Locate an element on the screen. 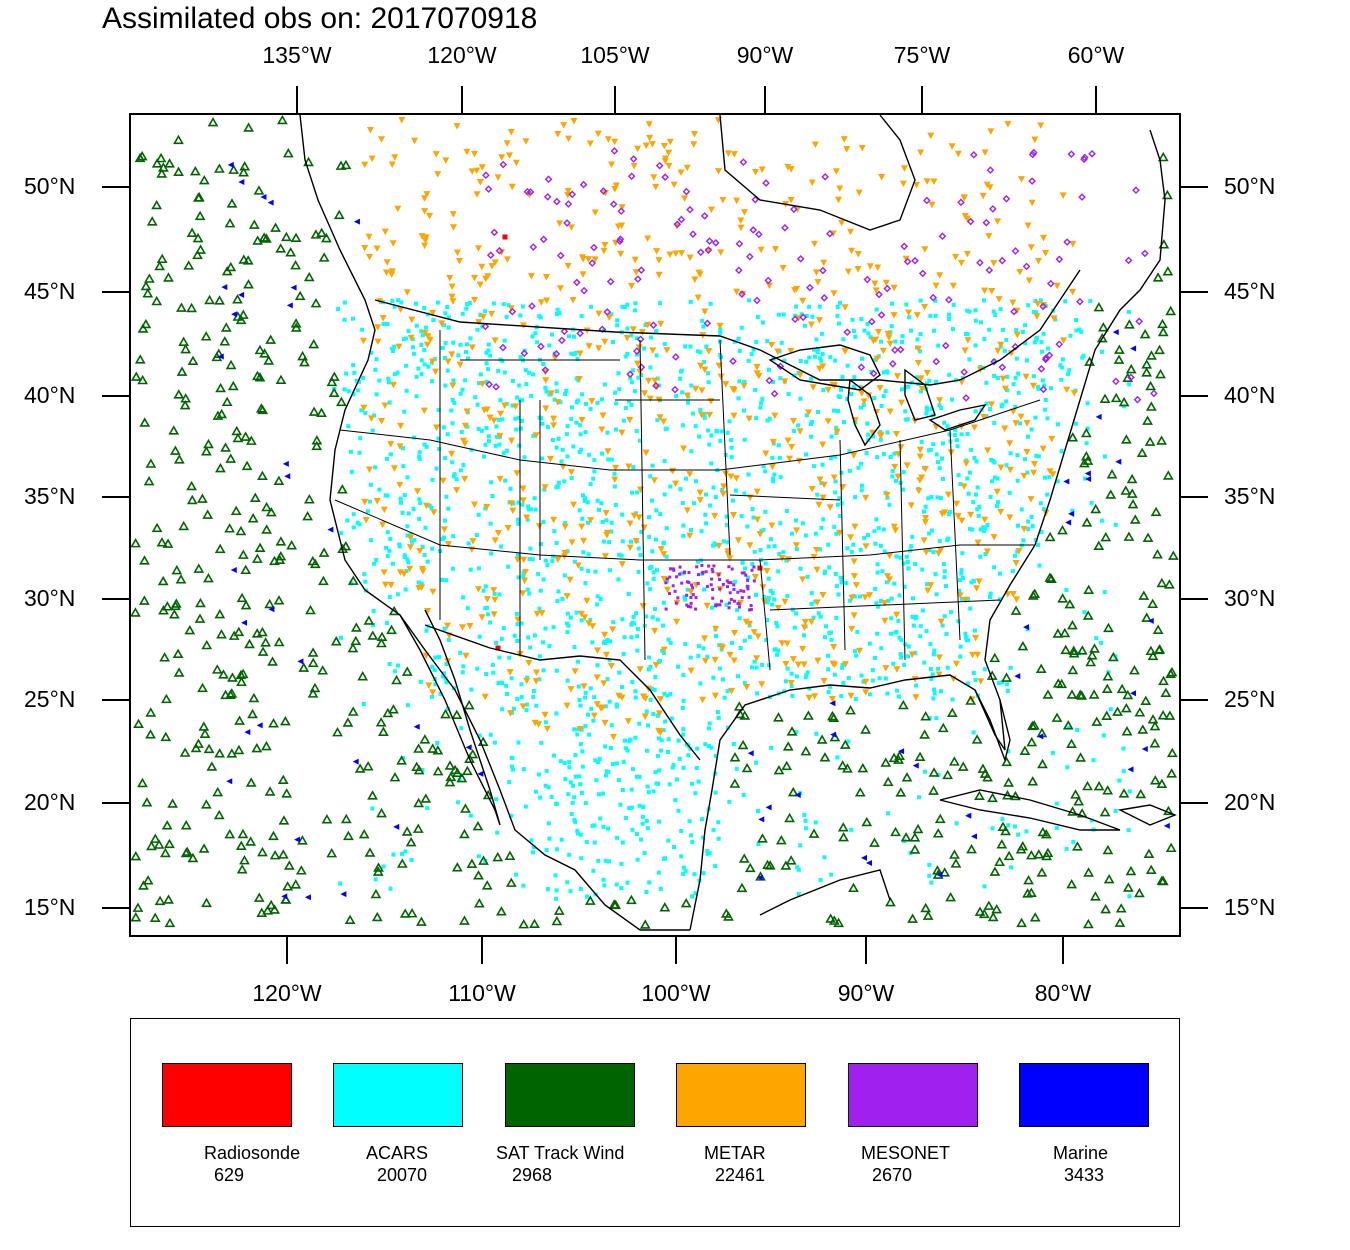  legend-count: 2670 is located at coordinates (892, 1175).